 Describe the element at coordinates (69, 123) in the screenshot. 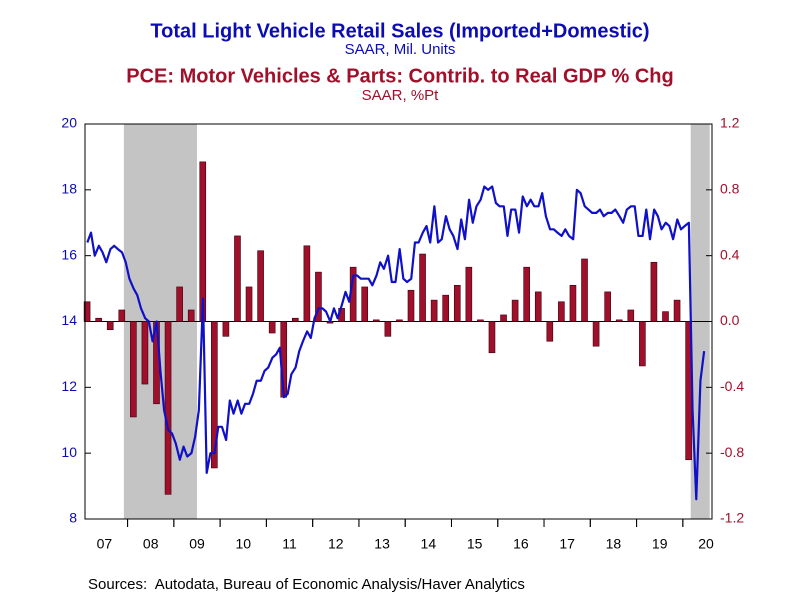

I see `y-tick-label: 20` at that location.